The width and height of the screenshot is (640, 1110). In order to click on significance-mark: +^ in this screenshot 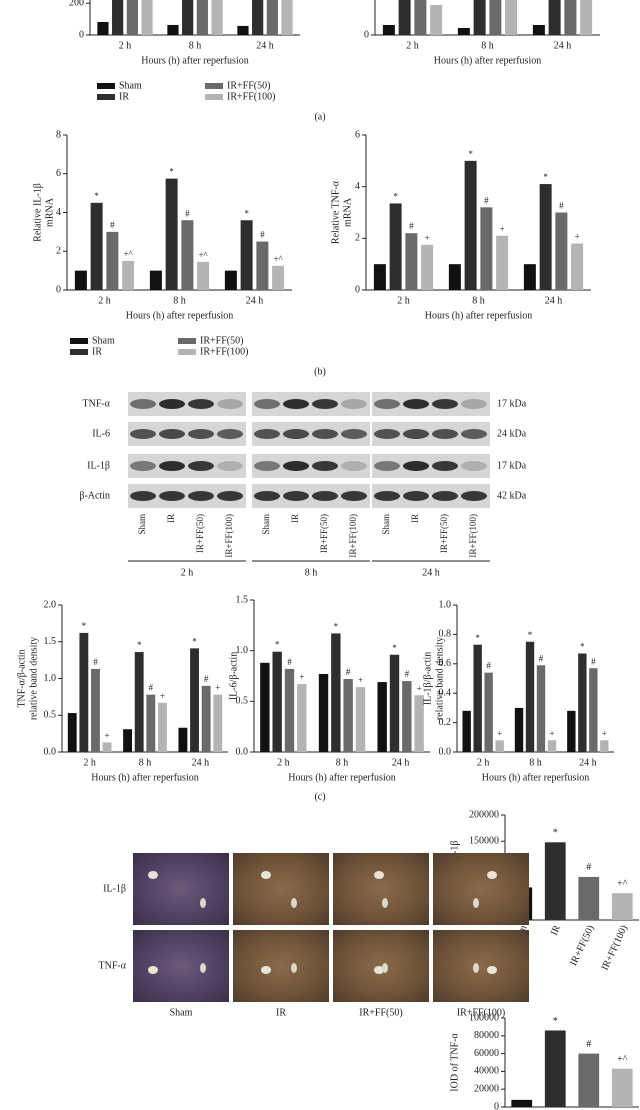, I will do `click(203, 255)`.